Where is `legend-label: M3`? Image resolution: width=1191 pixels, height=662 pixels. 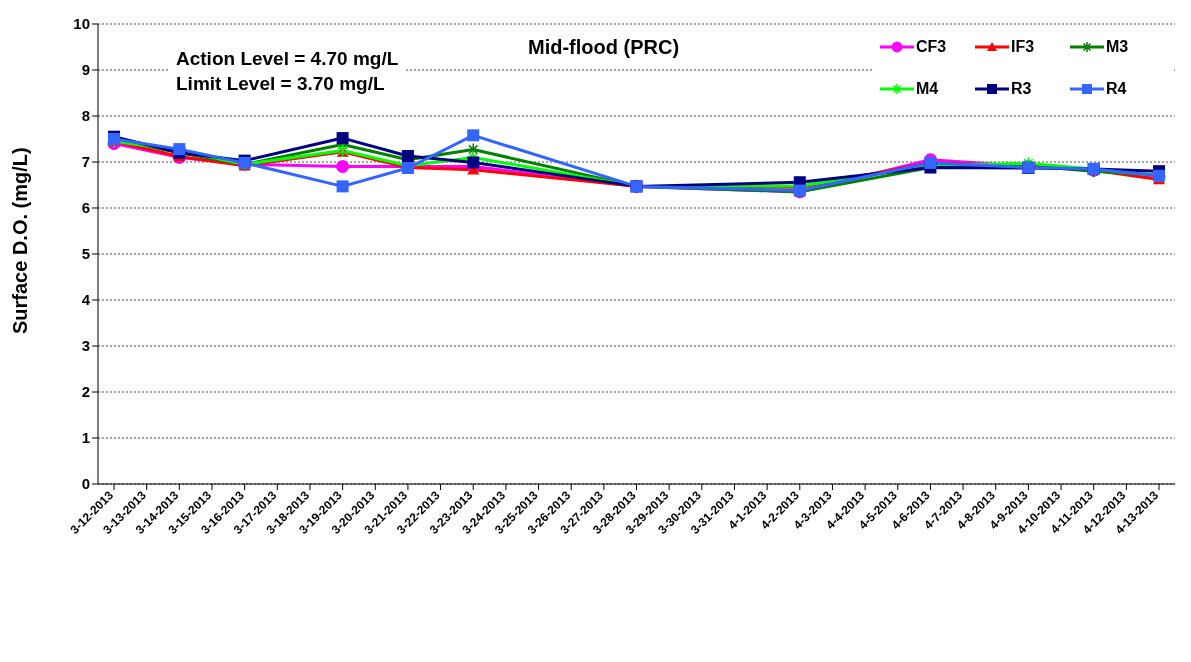
legend-label: M3 is located at coordinates (1117, 47).